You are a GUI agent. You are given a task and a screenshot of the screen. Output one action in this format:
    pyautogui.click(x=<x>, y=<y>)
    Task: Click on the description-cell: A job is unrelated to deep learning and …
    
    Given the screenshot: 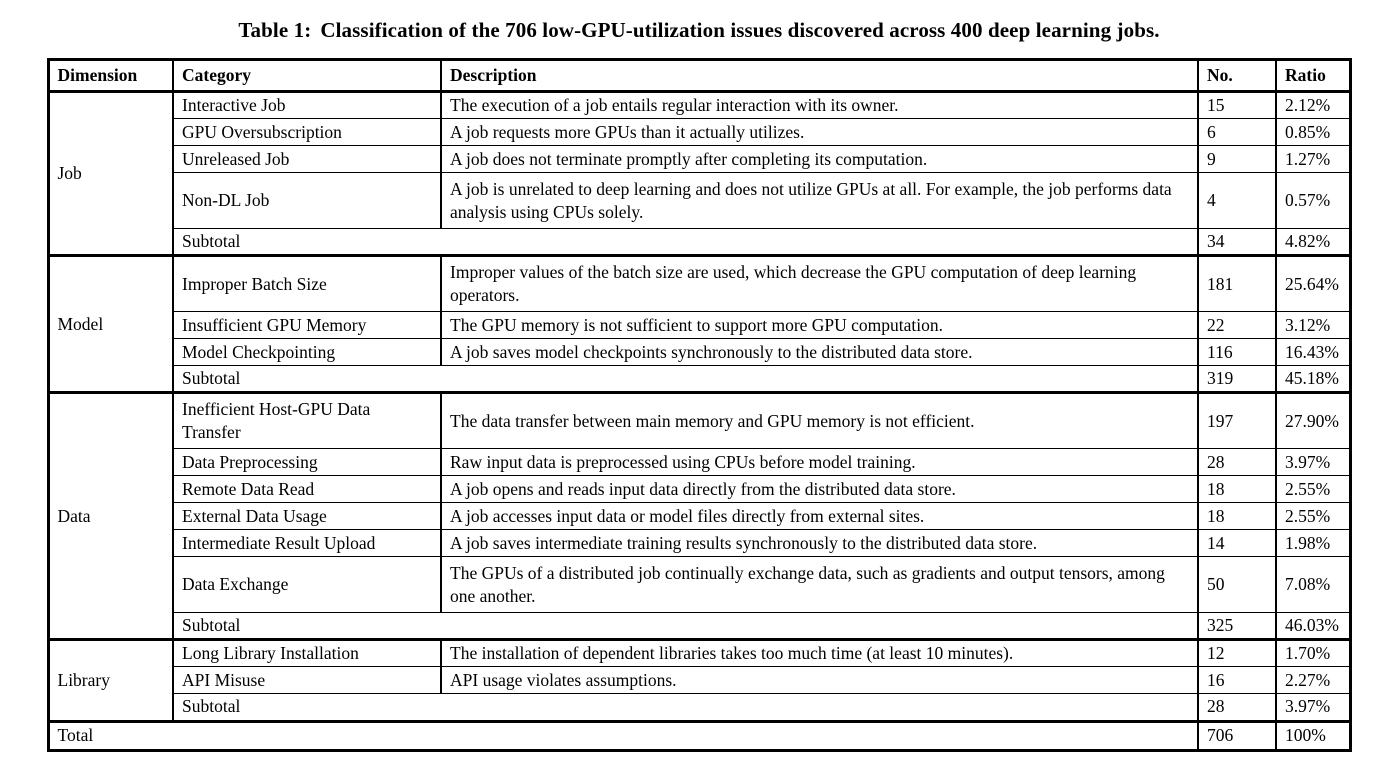 What is the action you would take?
    pyautogui.click(x=819, y=201)
    